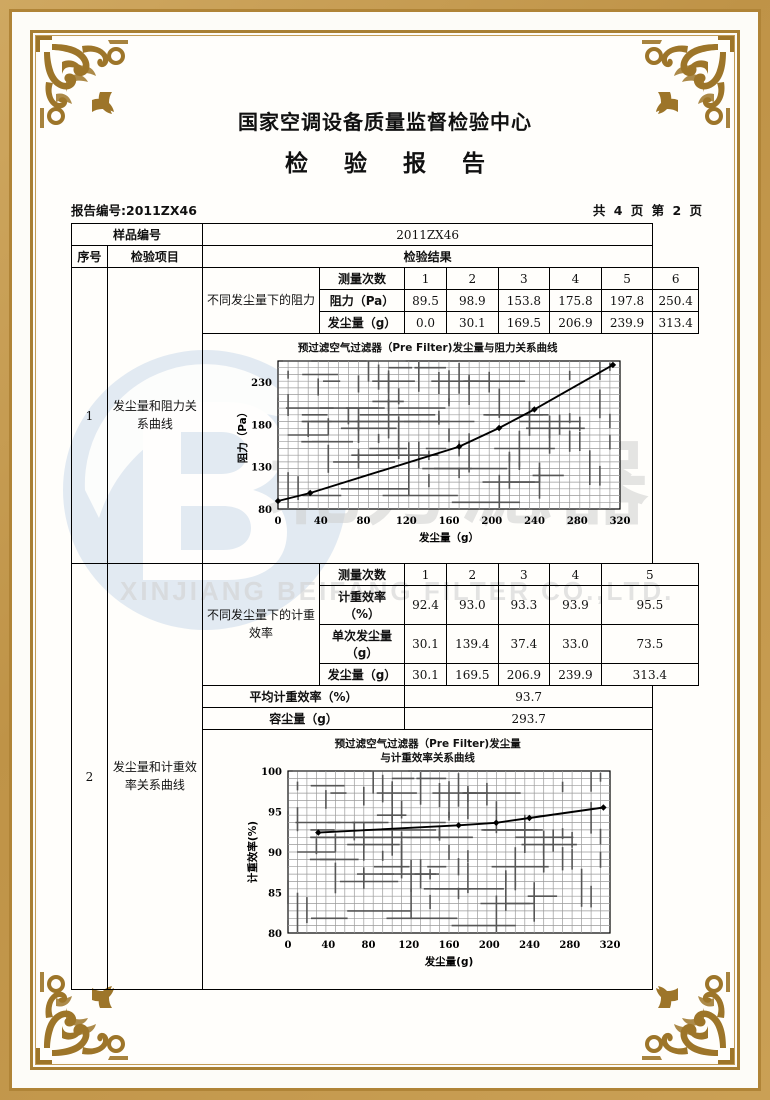 The image size is (770, 1100). What do you see at coordinates (275, 813) in the screenshot?
I see `svg-text: 95` at bounding box center [275, 813].